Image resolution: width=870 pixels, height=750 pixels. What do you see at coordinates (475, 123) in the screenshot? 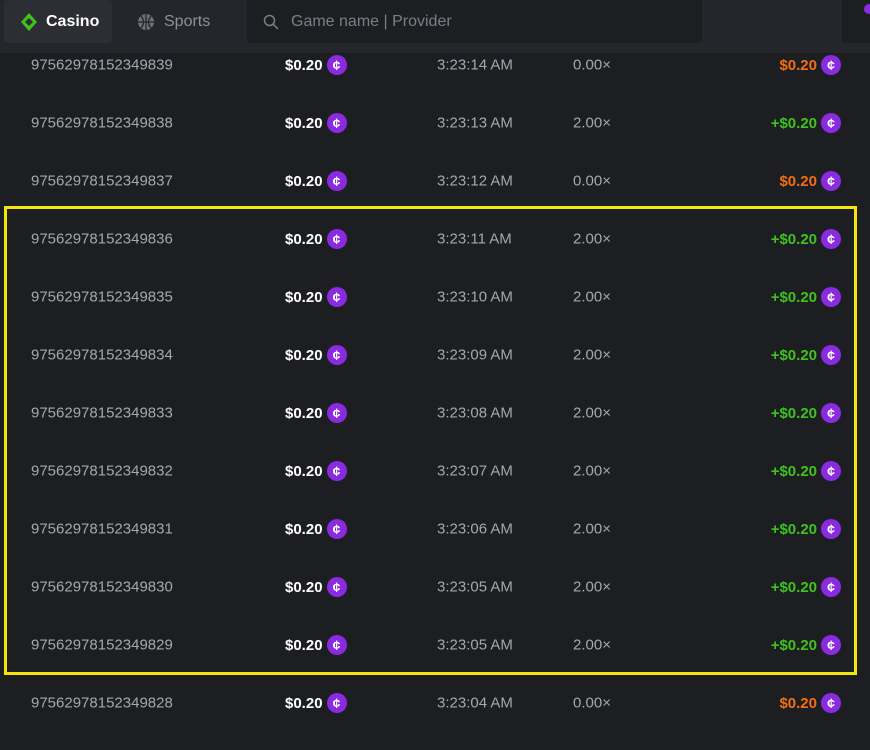
I see `bet-time: 3:23:13 AM` at bounding box center [475, 123].